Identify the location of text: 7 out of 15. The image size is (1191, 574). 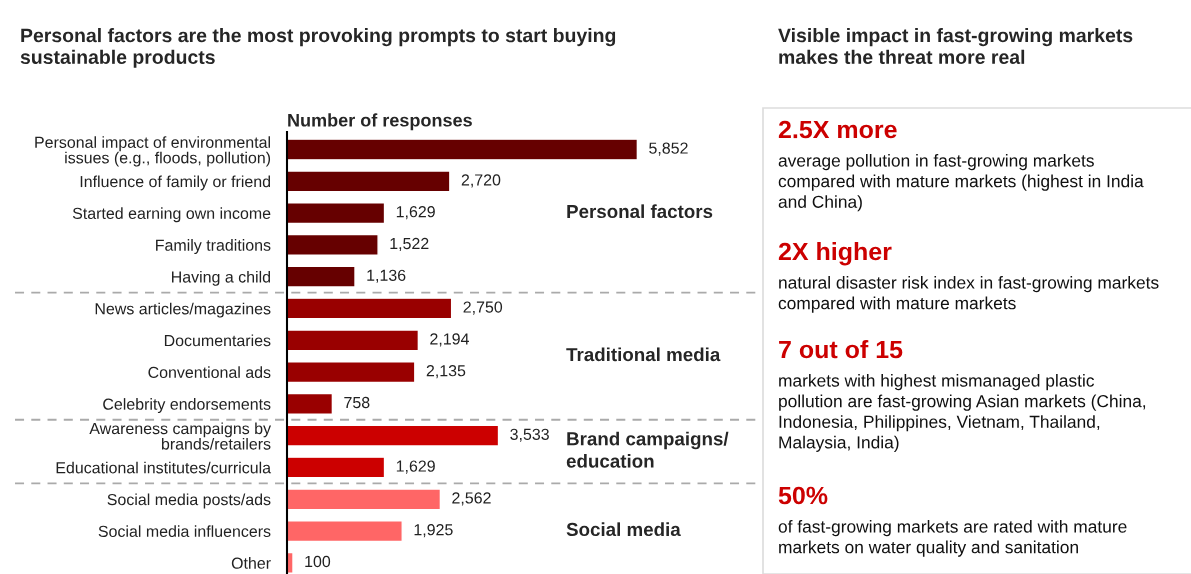
(841, 349).